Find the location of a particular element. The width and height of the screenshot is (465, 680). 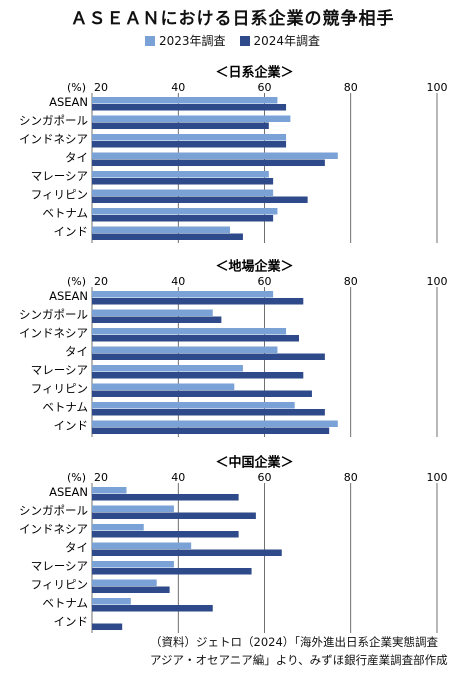

source-line-2: アジア・オセアニア編」より、みずほ銀行産業調査部作成 is located at coordinates (299, 660).